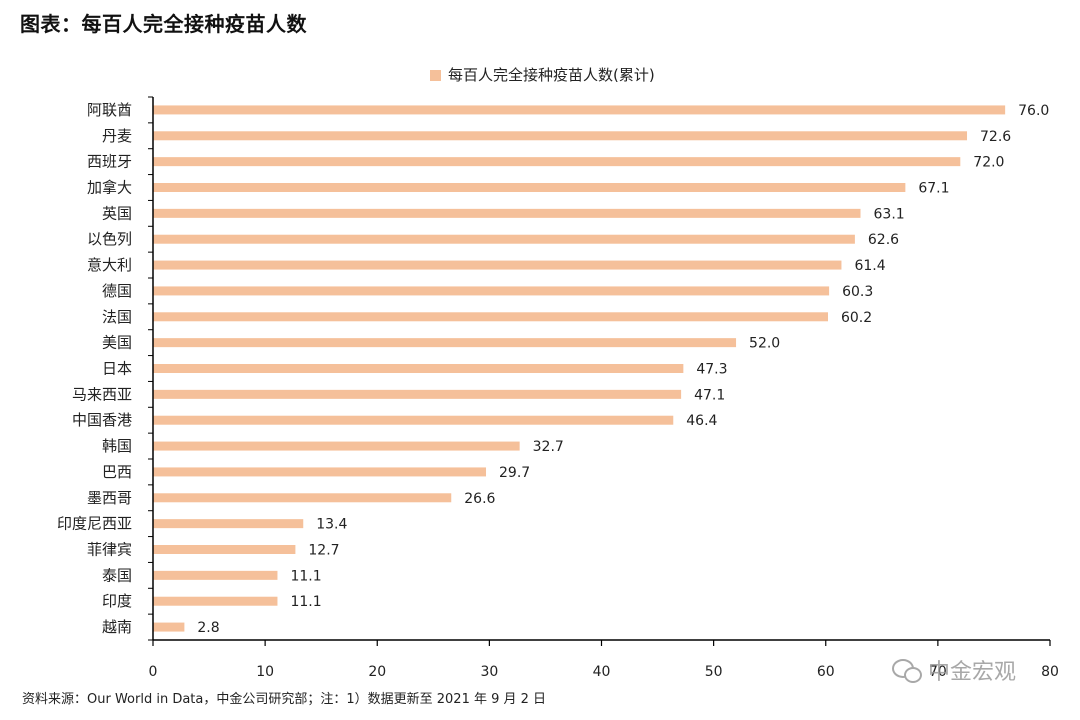 The width and height of the screenshot is (1080, 720). Describe the element at coordinates (117, 446) in the screenshot. I see `category-label: 韩国` at that location.